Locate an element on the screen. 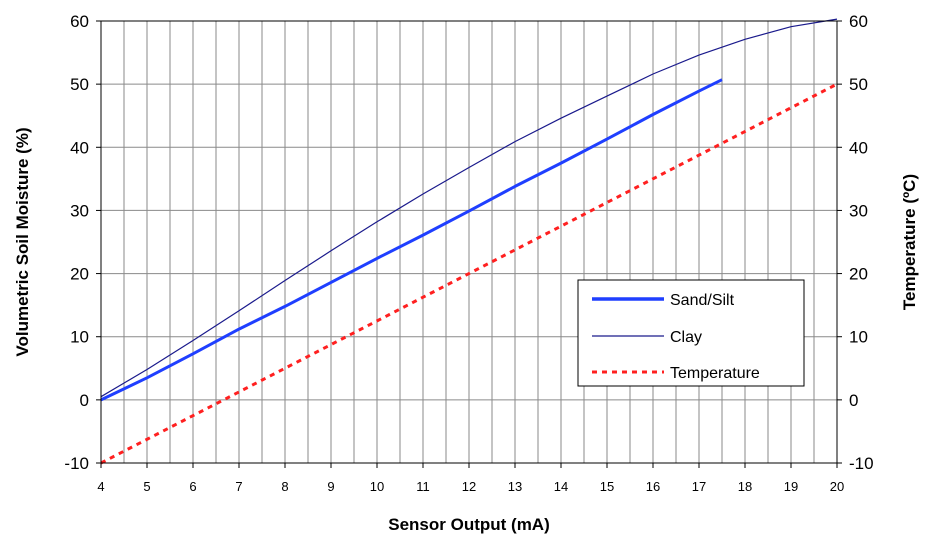  x-tick-label: 14 is located at coordinates (561, 486).